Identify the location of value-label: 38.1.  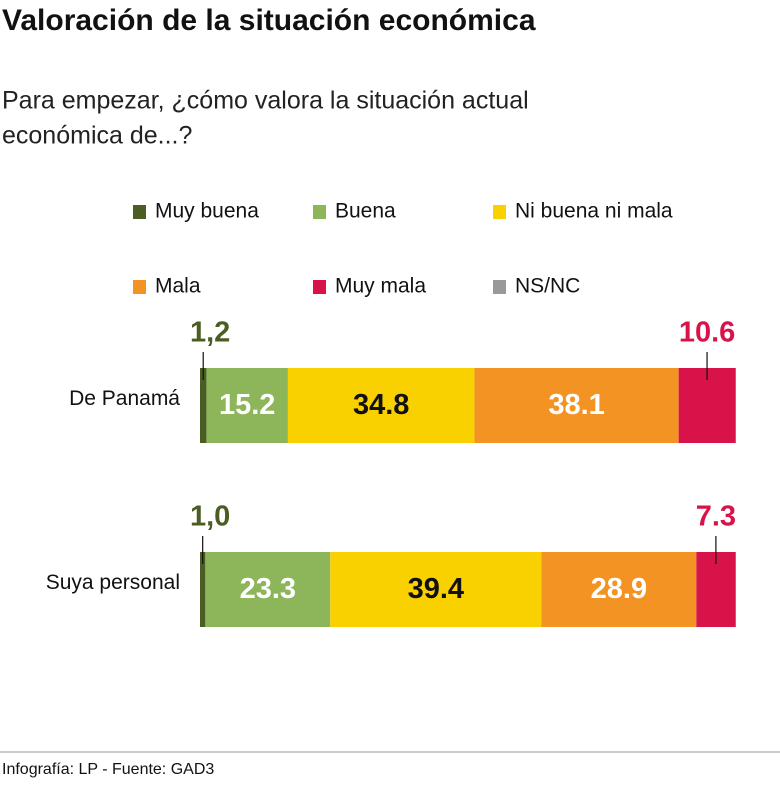
(576, 405).